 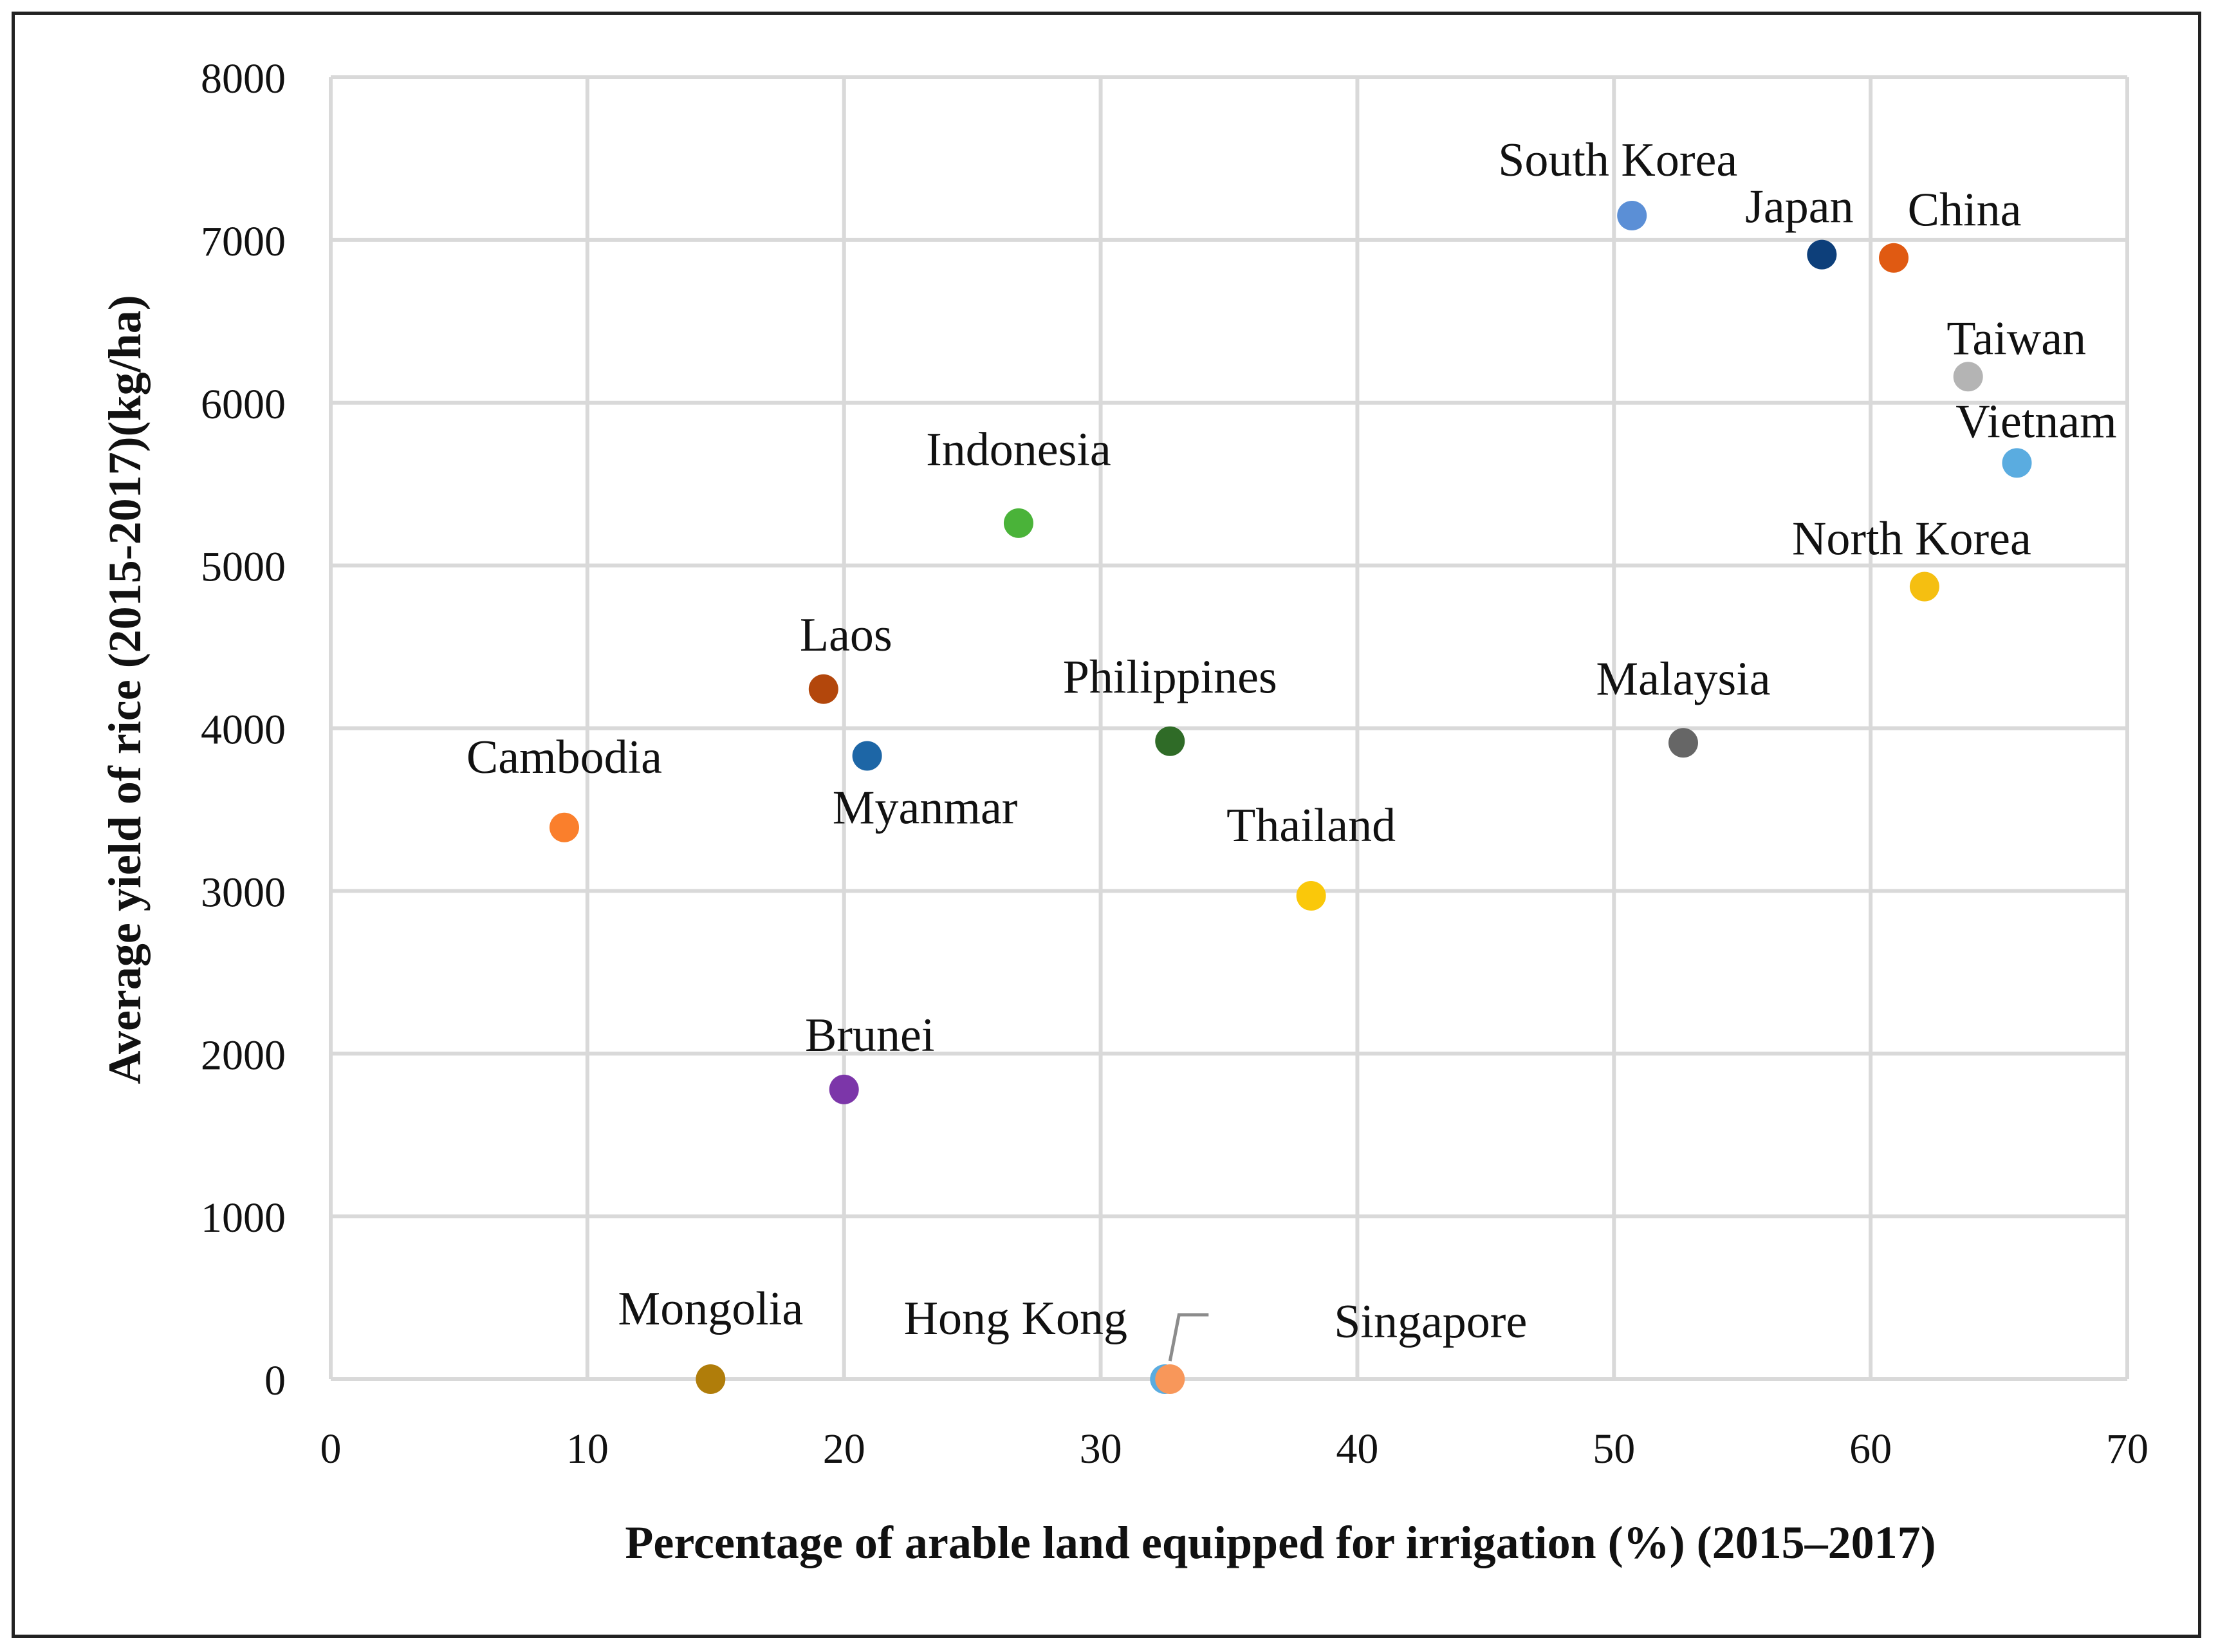 What do you see at coordinates (869, 1035) in the screenshot?
I see `label-brunei: Brunei` at bounding box center [869, 1035].